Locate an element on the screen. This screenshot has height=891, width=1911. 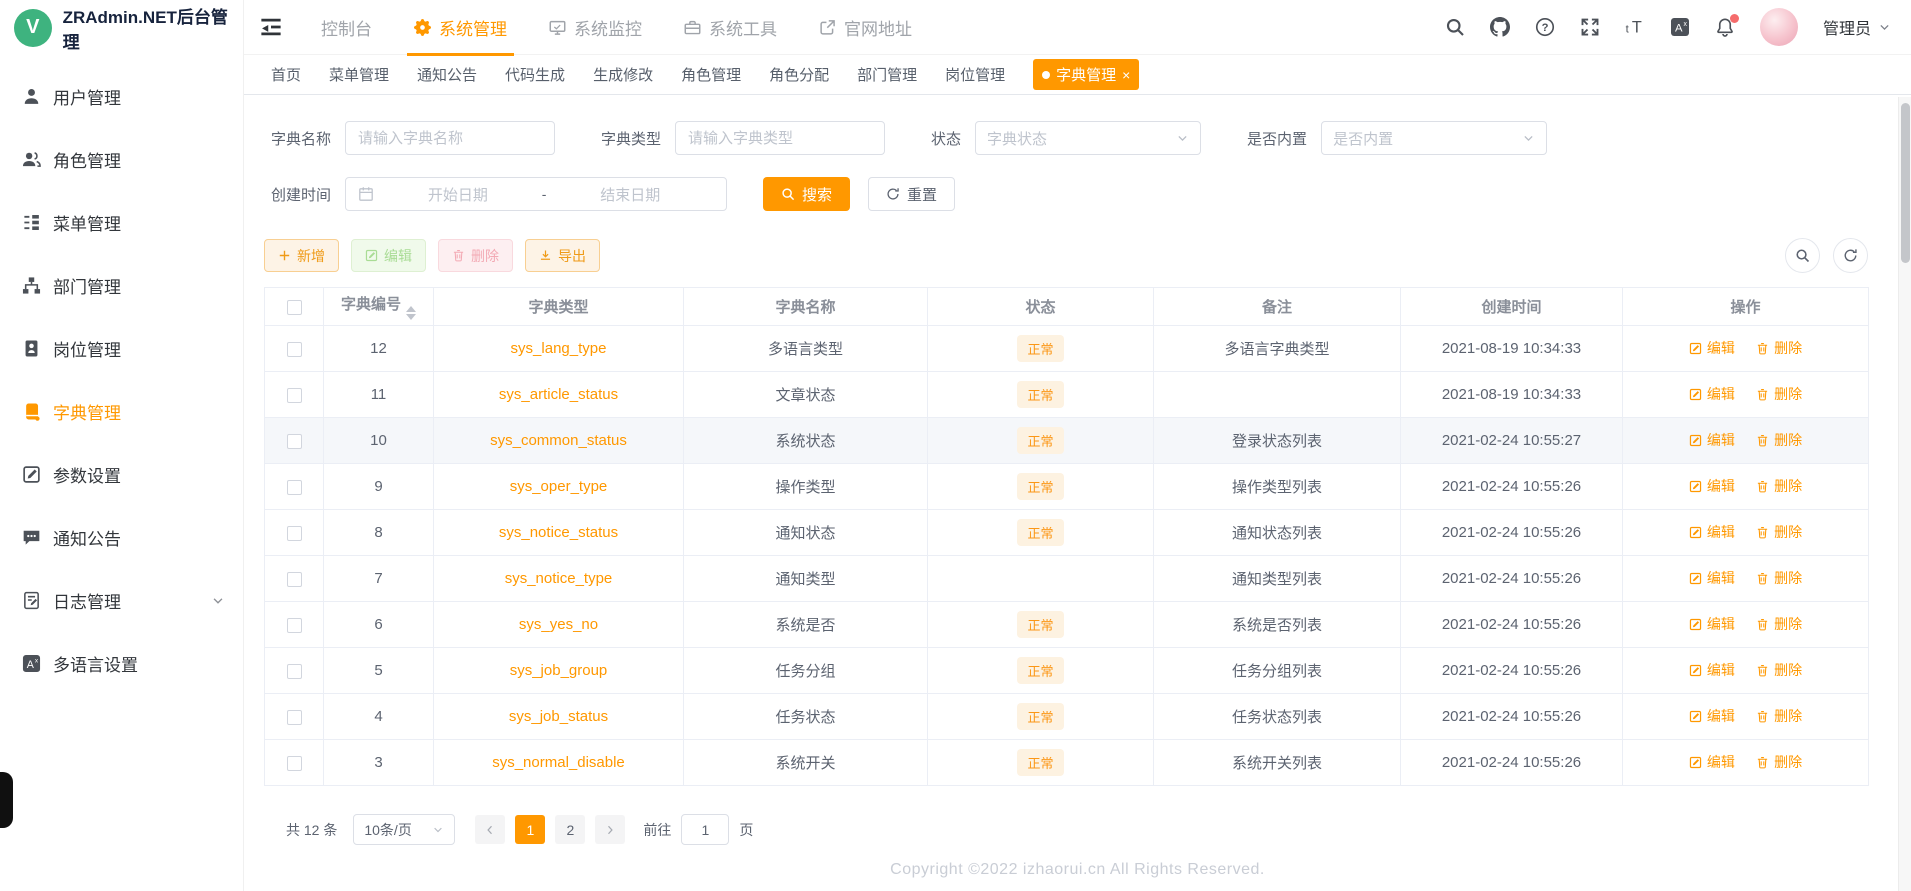
export-button: 导出 is located at coordinates (562, 255).